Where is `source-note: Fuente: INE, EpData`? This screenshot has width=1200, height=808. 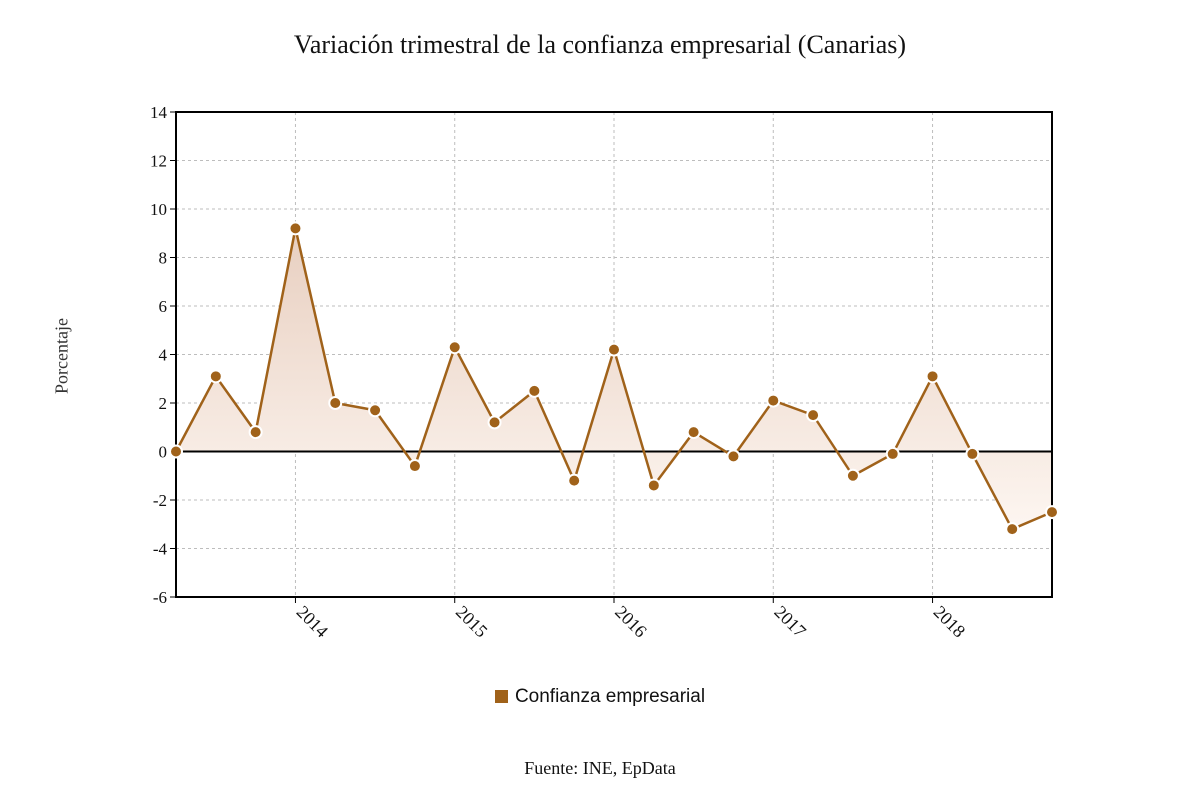 source-note: Fuente: INE, EpData is located at coordinates (600, 768).